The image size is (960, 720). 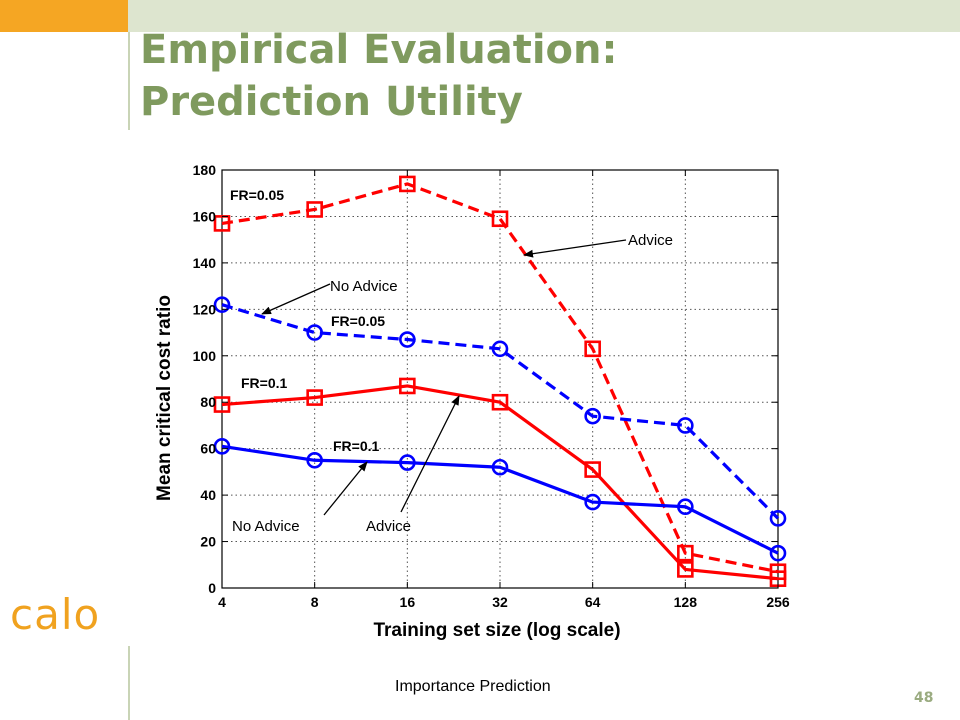 I want to click on y-tick-label: 40, so click(x=208, y=495).